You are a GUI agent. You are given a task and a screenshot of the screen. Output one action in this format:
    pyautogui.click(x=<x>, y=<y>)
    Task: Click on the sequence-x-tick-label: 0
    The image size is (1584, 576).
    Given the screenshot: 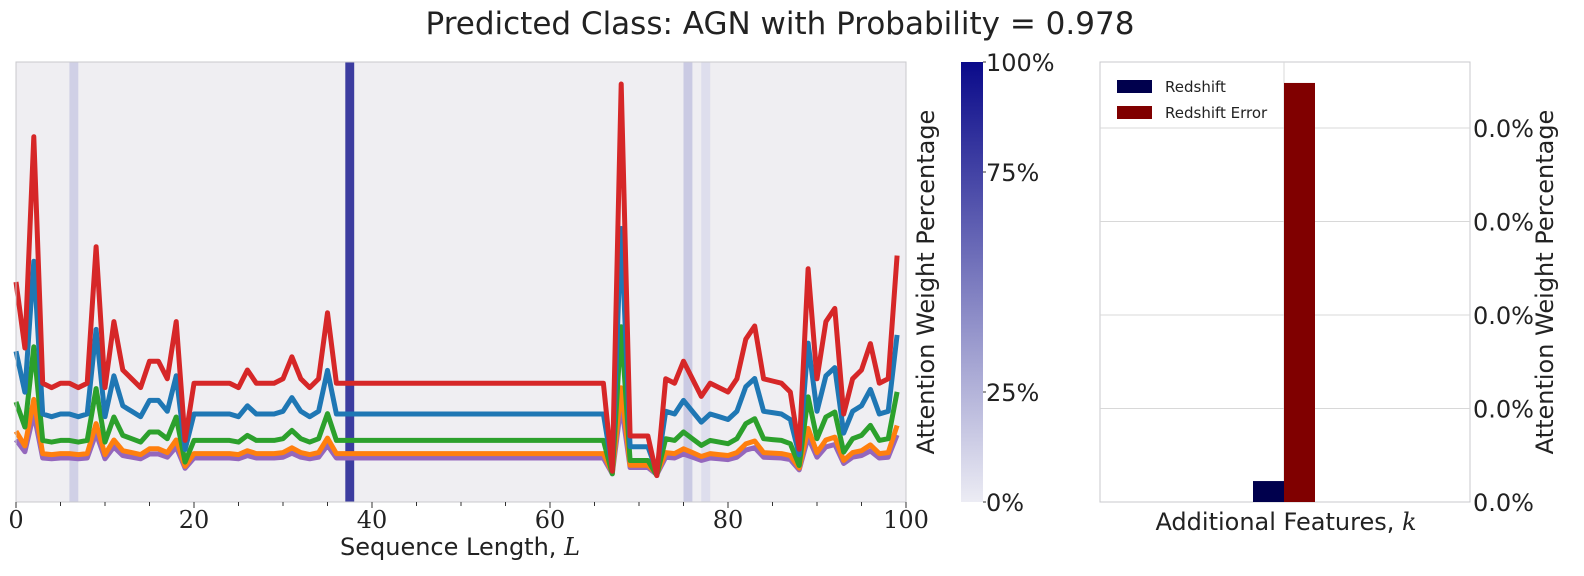 What is the action you would take?
    pyautogui.click(x=15, y=520)
    